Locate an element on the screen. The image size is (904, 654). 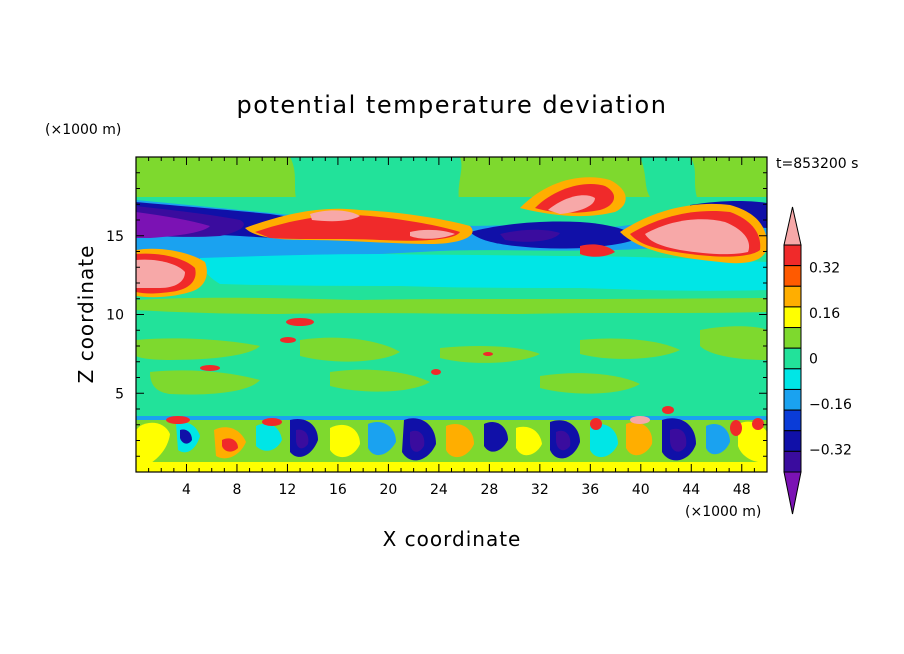
field-cyan-layer is located at coordinates (483, 272).